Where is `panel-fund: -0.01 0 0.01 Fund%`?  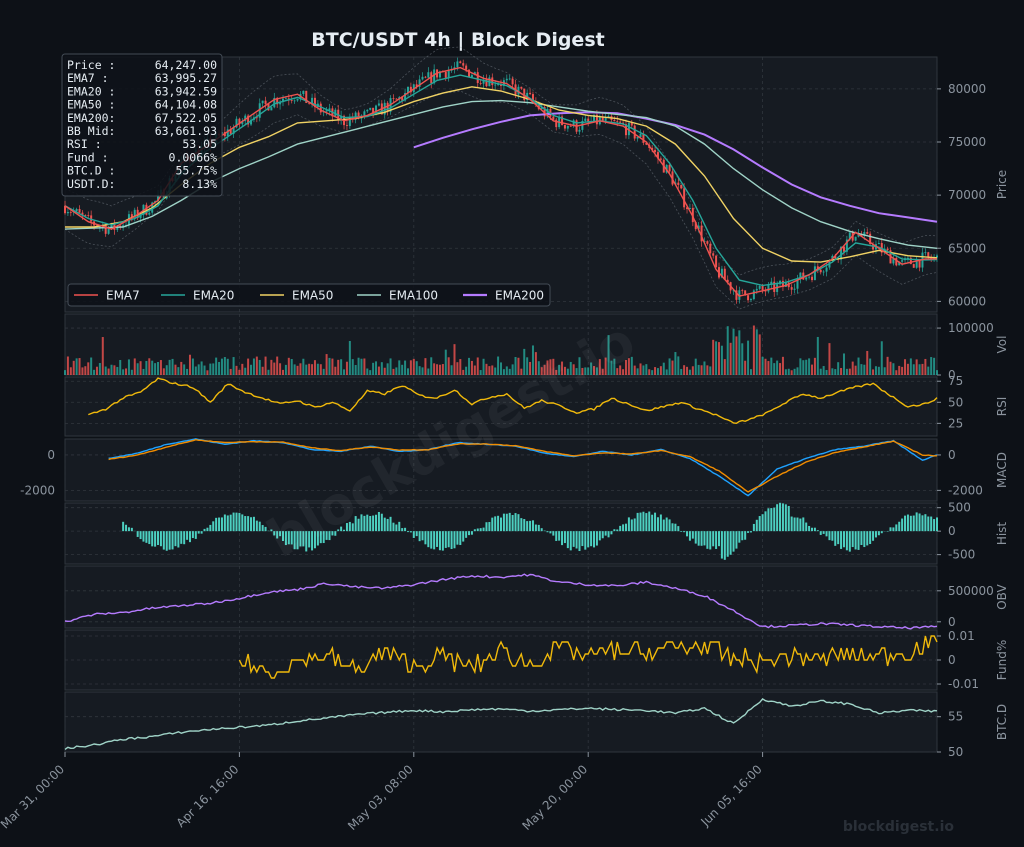
panel-fund: -0.01 0 0.01 Fund% is located at coordinates (536, 660).